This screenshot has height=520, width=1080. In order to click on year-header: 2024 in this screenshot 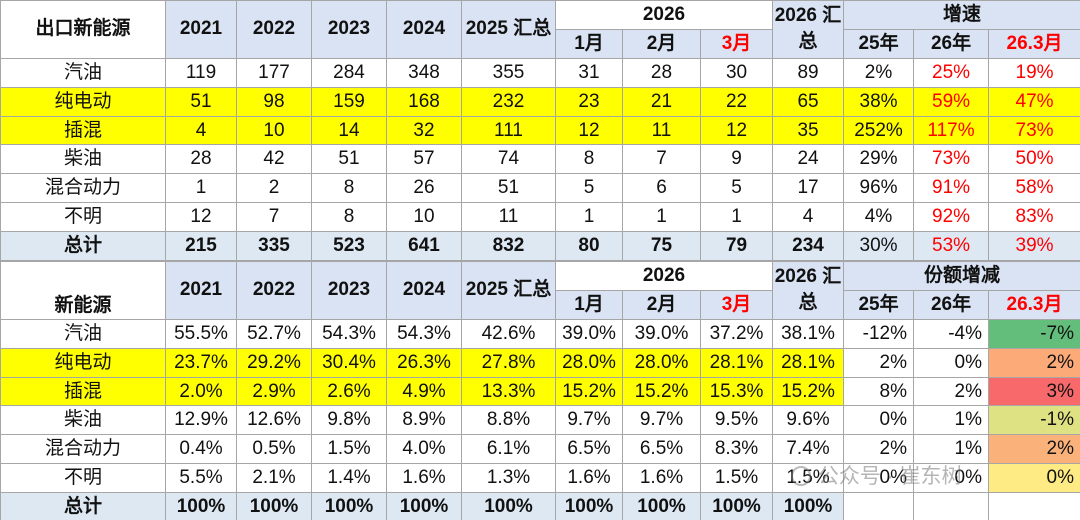, I will do `click(424, 290)`.